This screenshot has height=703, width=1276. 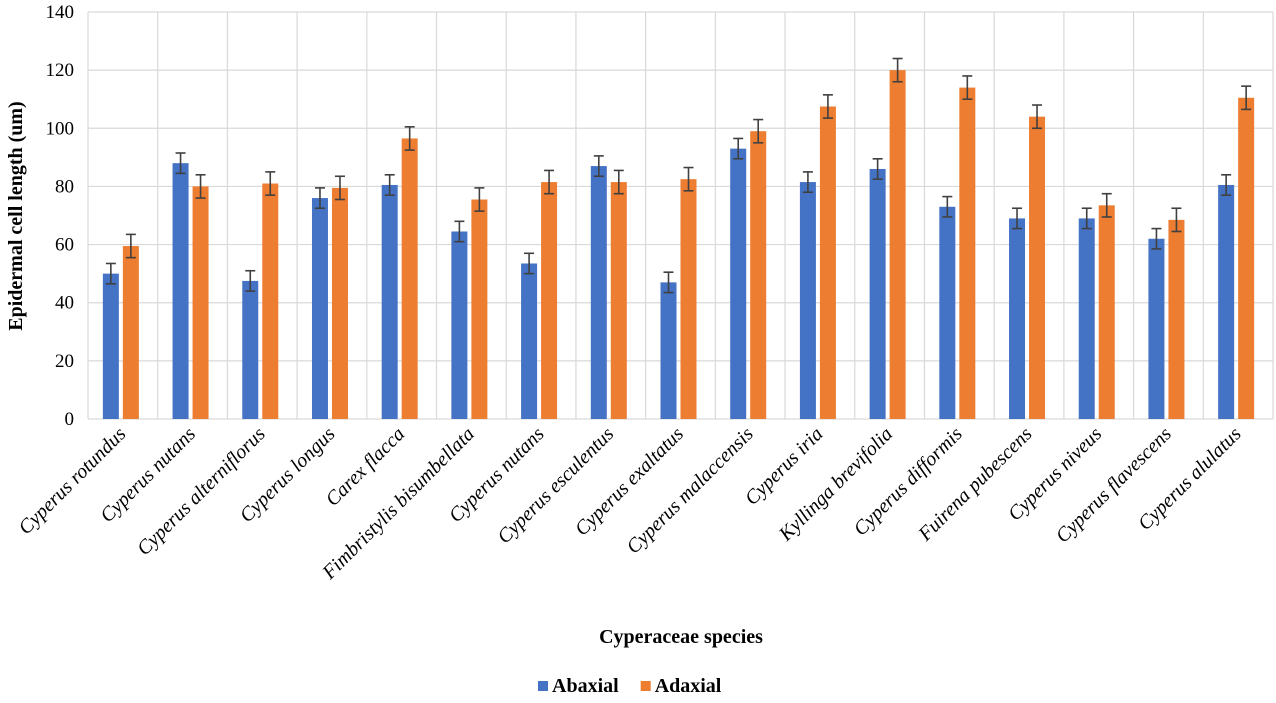 What do you see at coordinates (70, 419) in the screenshot?
I see `y-tick-label: 0` at bounding box center [70, 419].